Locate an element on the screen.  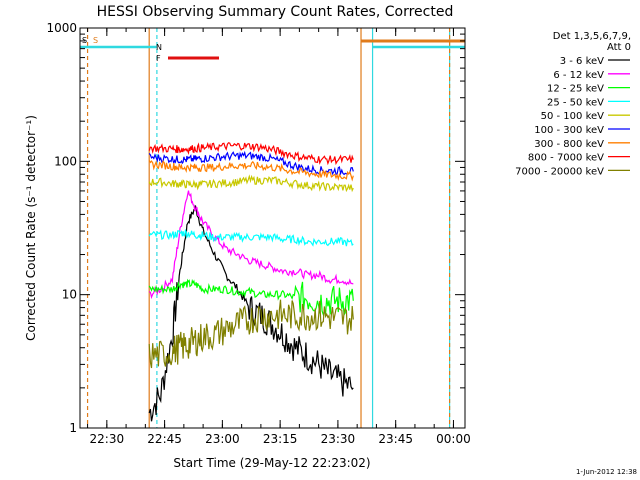
legend-title: Att 0 is located at coordinates (619, 47).